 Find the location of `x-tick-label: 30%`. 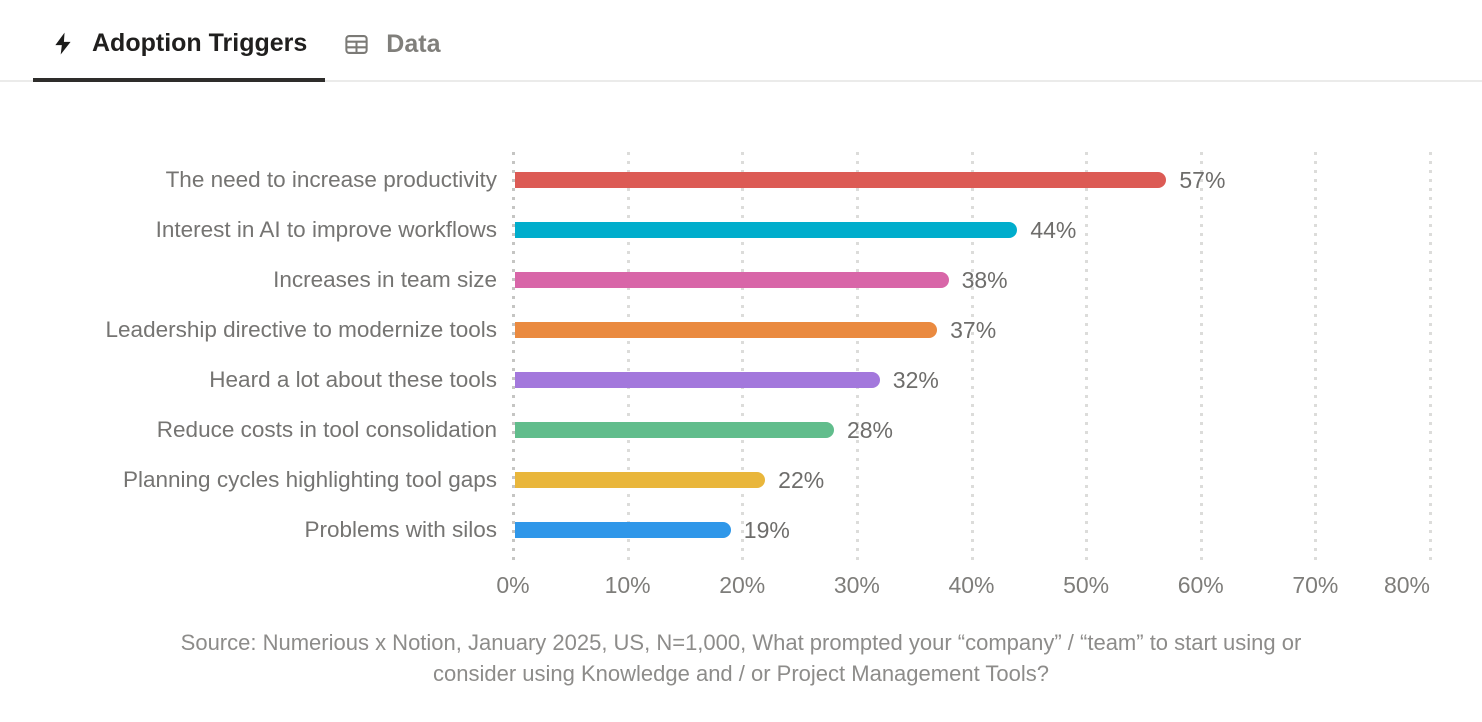

x-tick-label: 30% is located at coordinates (856, 585).